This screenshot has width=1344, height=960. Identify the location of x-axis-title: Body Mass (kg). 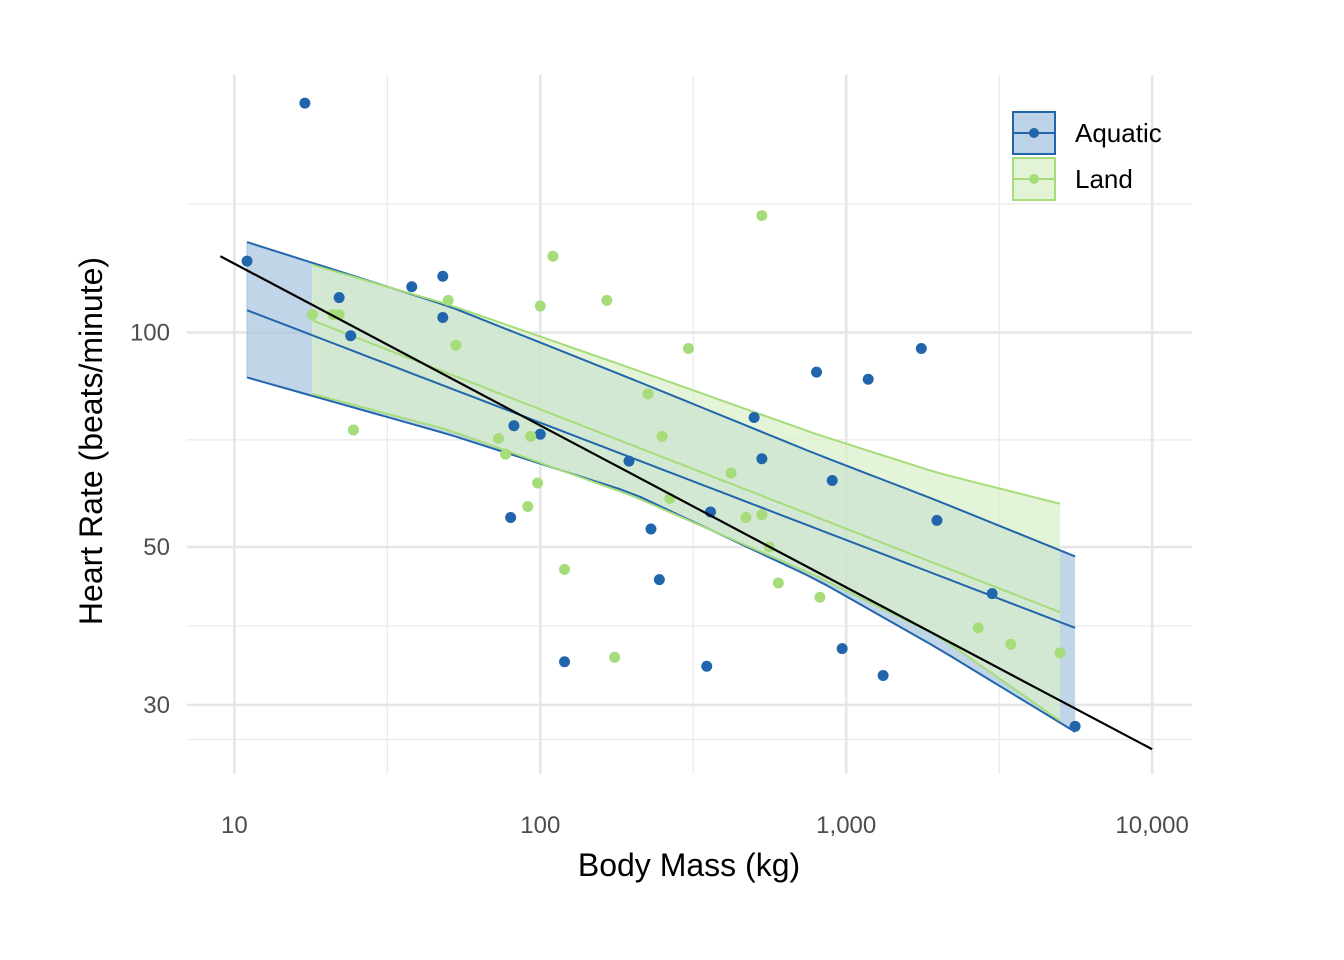
(689, 865).